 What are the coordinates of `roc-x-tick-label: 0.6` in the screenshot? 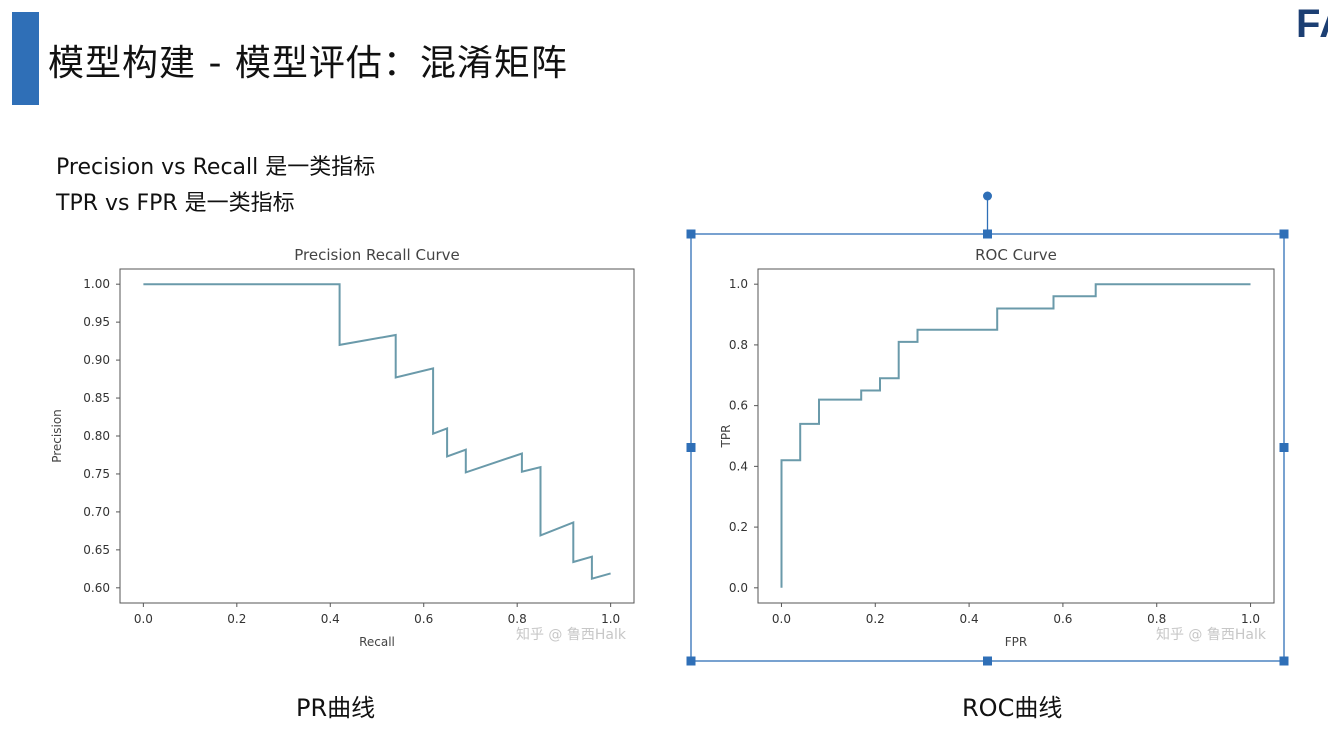 It's located at (1062, 619).